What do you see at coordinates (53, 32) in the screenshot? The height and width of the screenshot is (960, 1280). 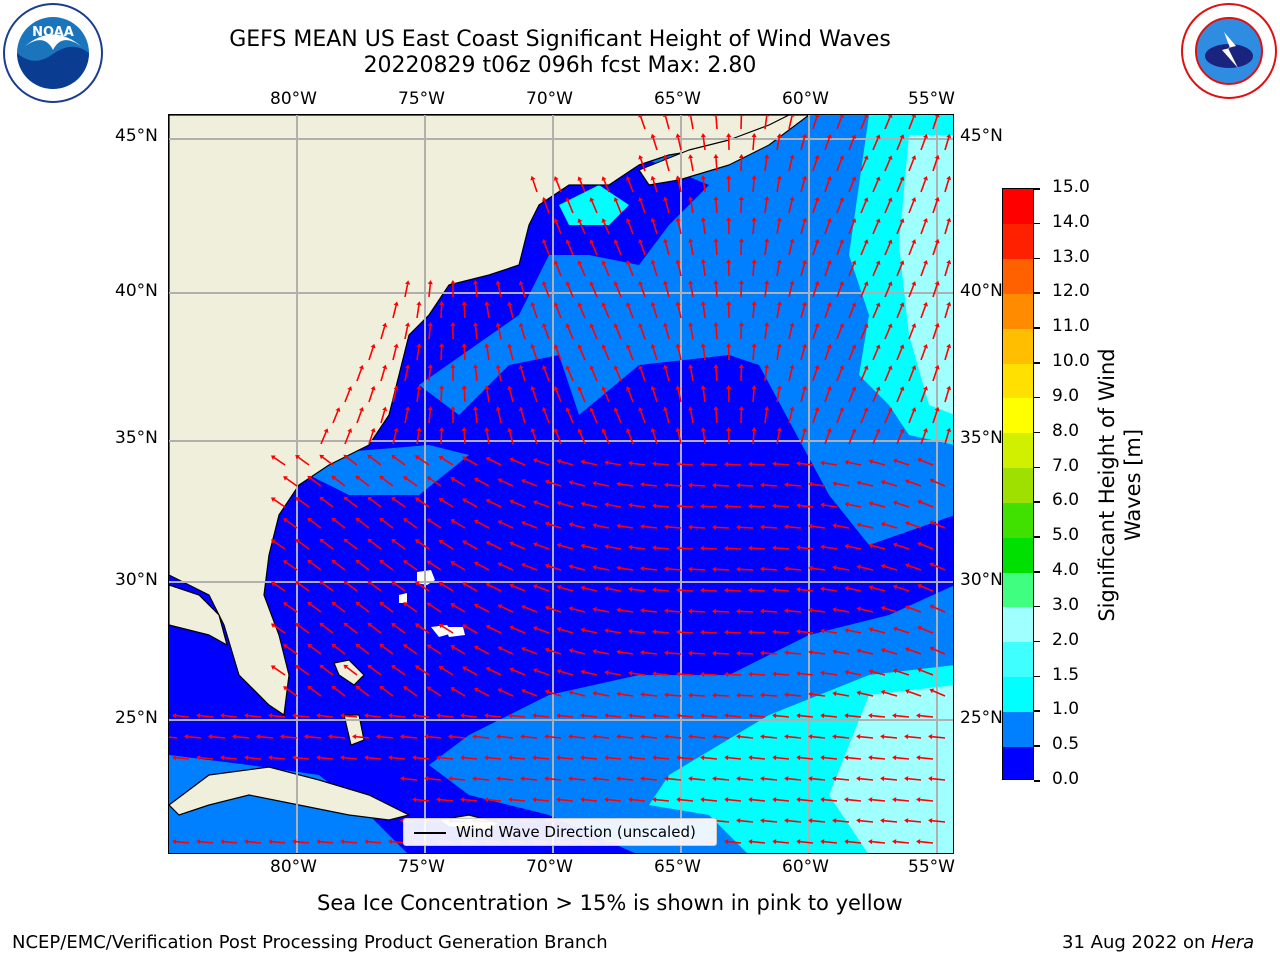 I see `noaa-logo-text: NOAA` at bounding box center [53, 32].